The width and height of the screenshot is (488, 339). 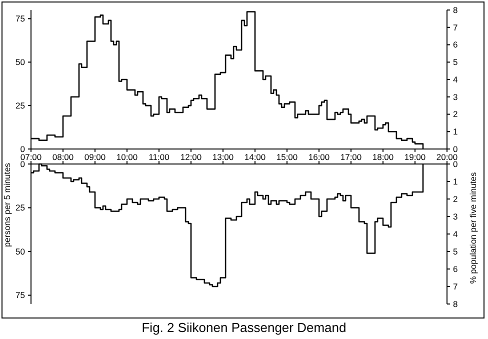 I want to click on x-tick-label: 08:00, so click(x=63, y=157).